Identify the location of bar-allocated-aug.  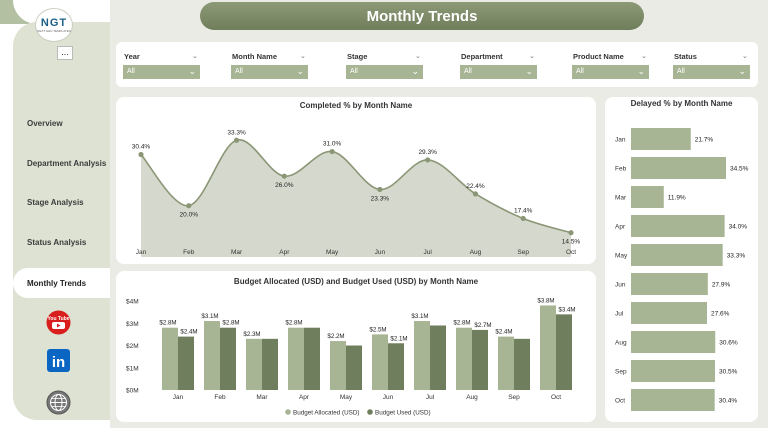
(464, 358).